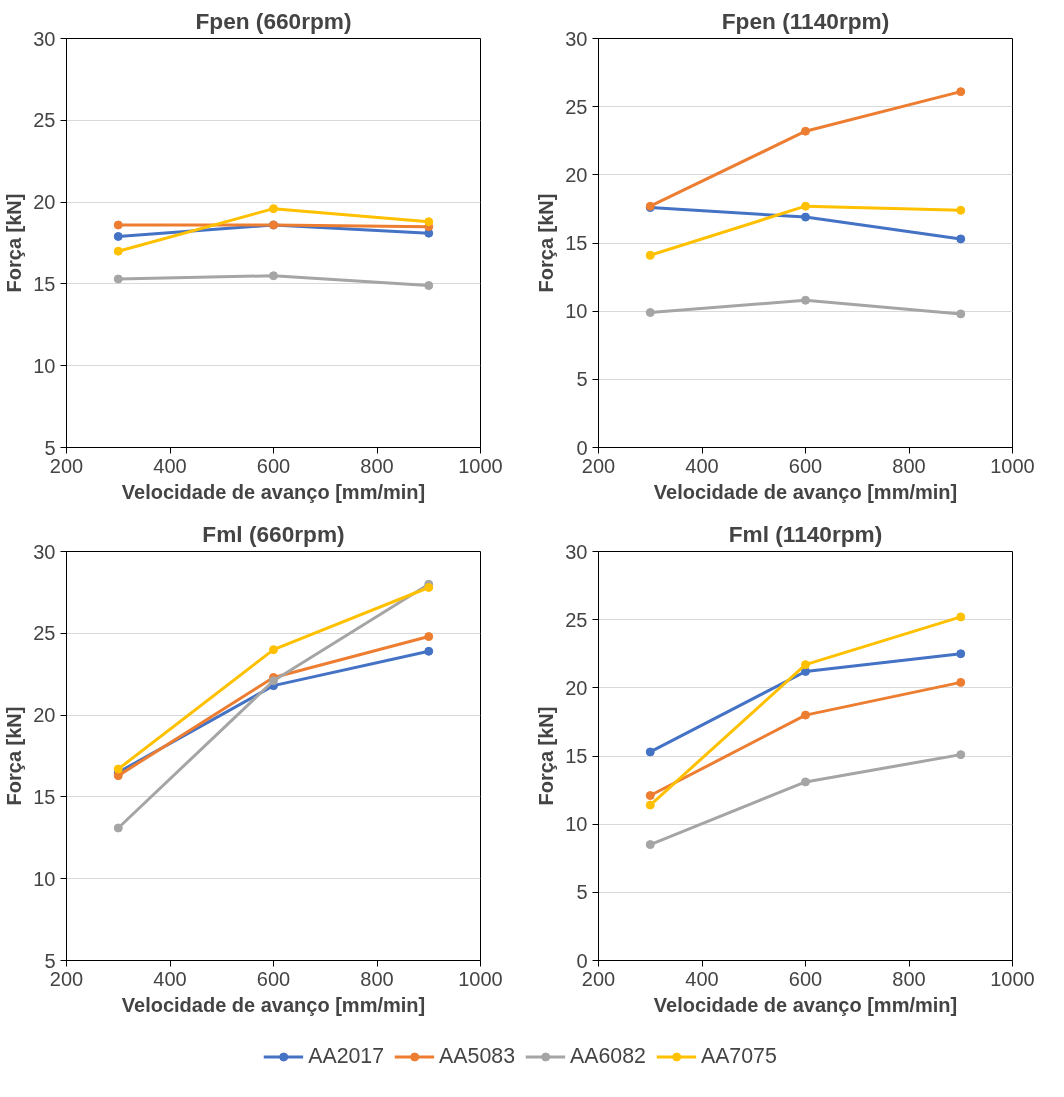 This screenshot has width=1064, height=1097. I want to click on legend-label: AA2017, so click(346, 1056).